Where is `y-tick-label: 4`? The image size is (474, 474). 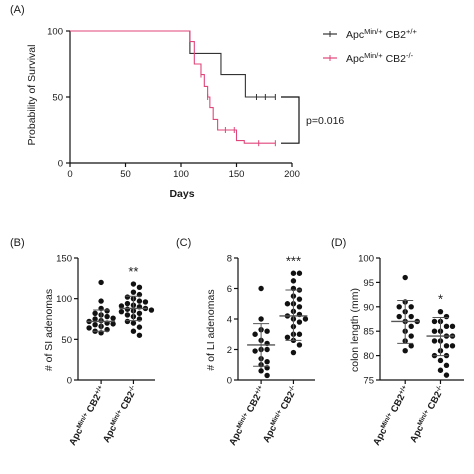 y-tick-label: 4 is located at coordinates (229, 320).